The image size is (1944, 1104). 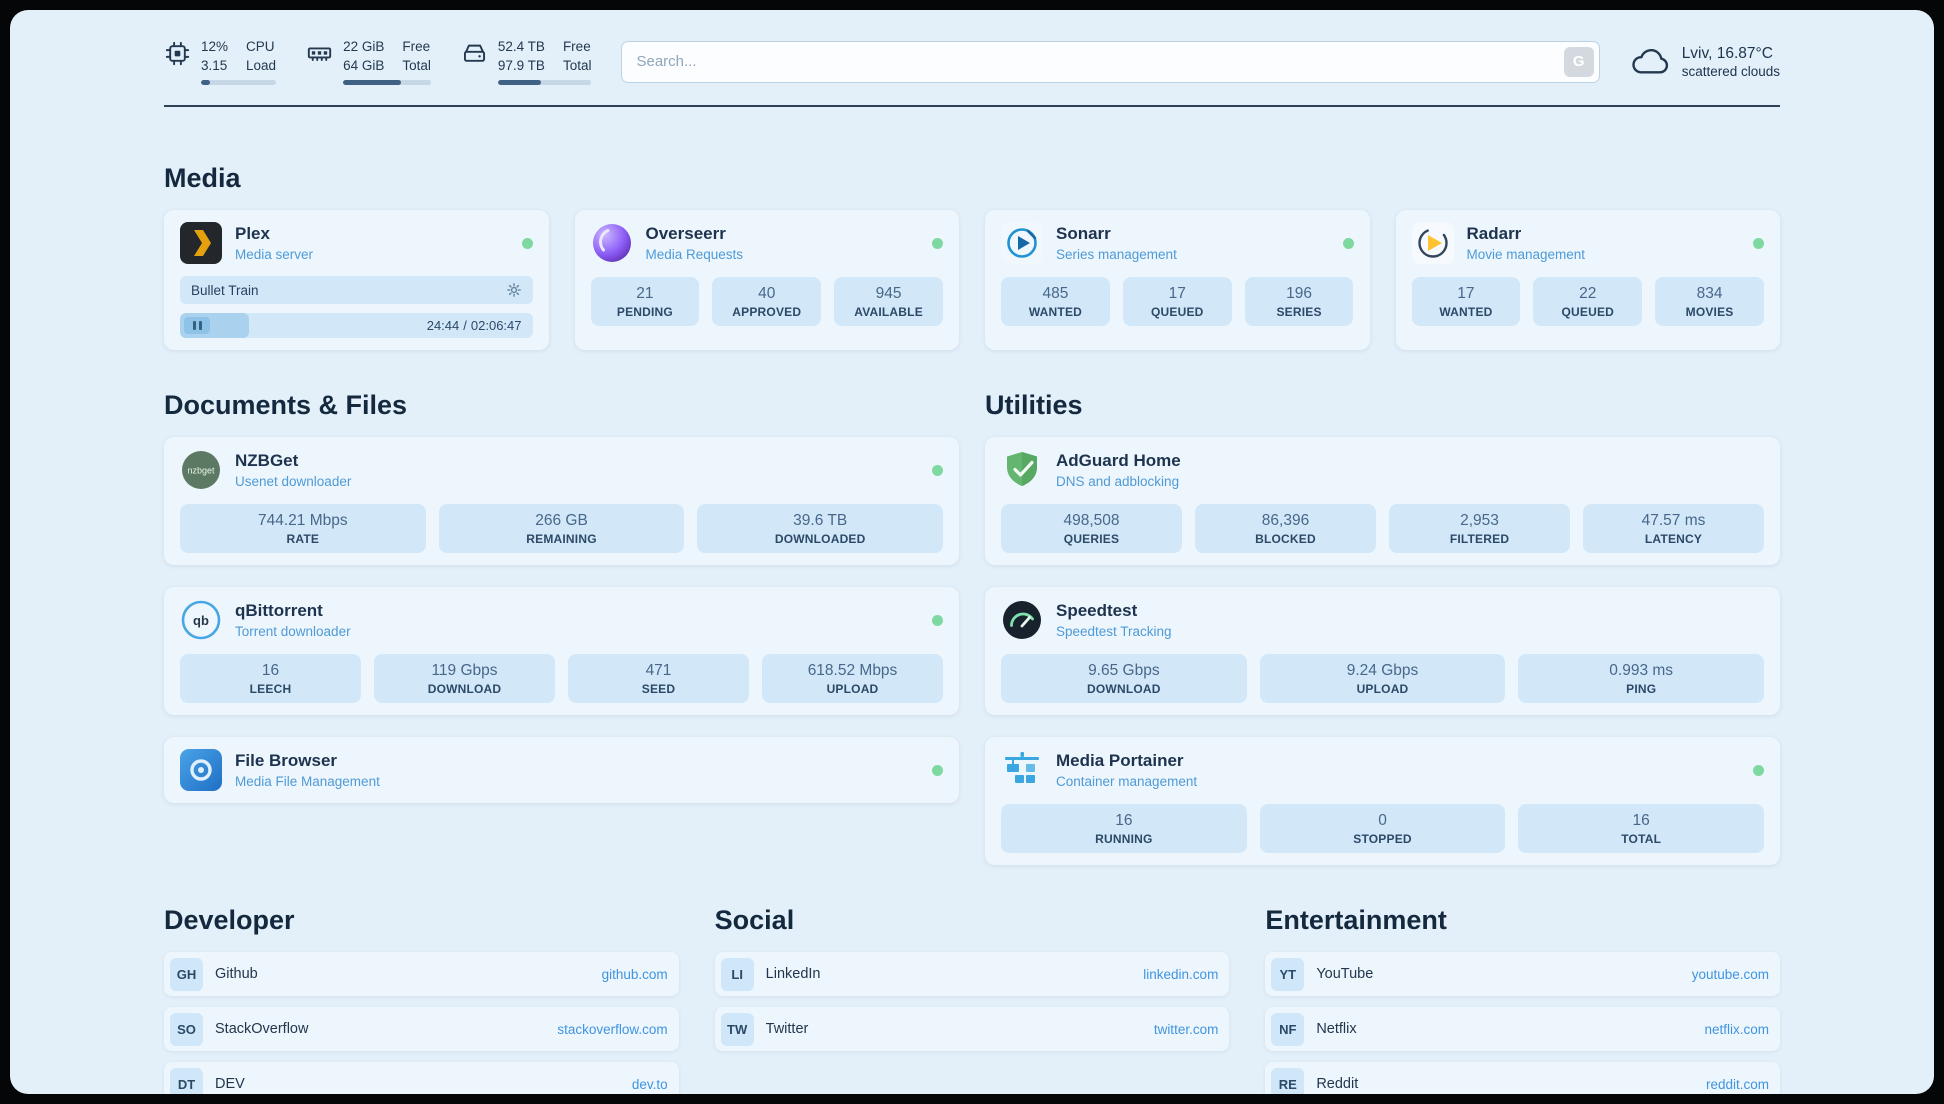 What do you see at coordinates (561, 770) in the screenshot?
I see `app-card-filebrowser: File Browser Media File Management` at bounding box center [561, 770].